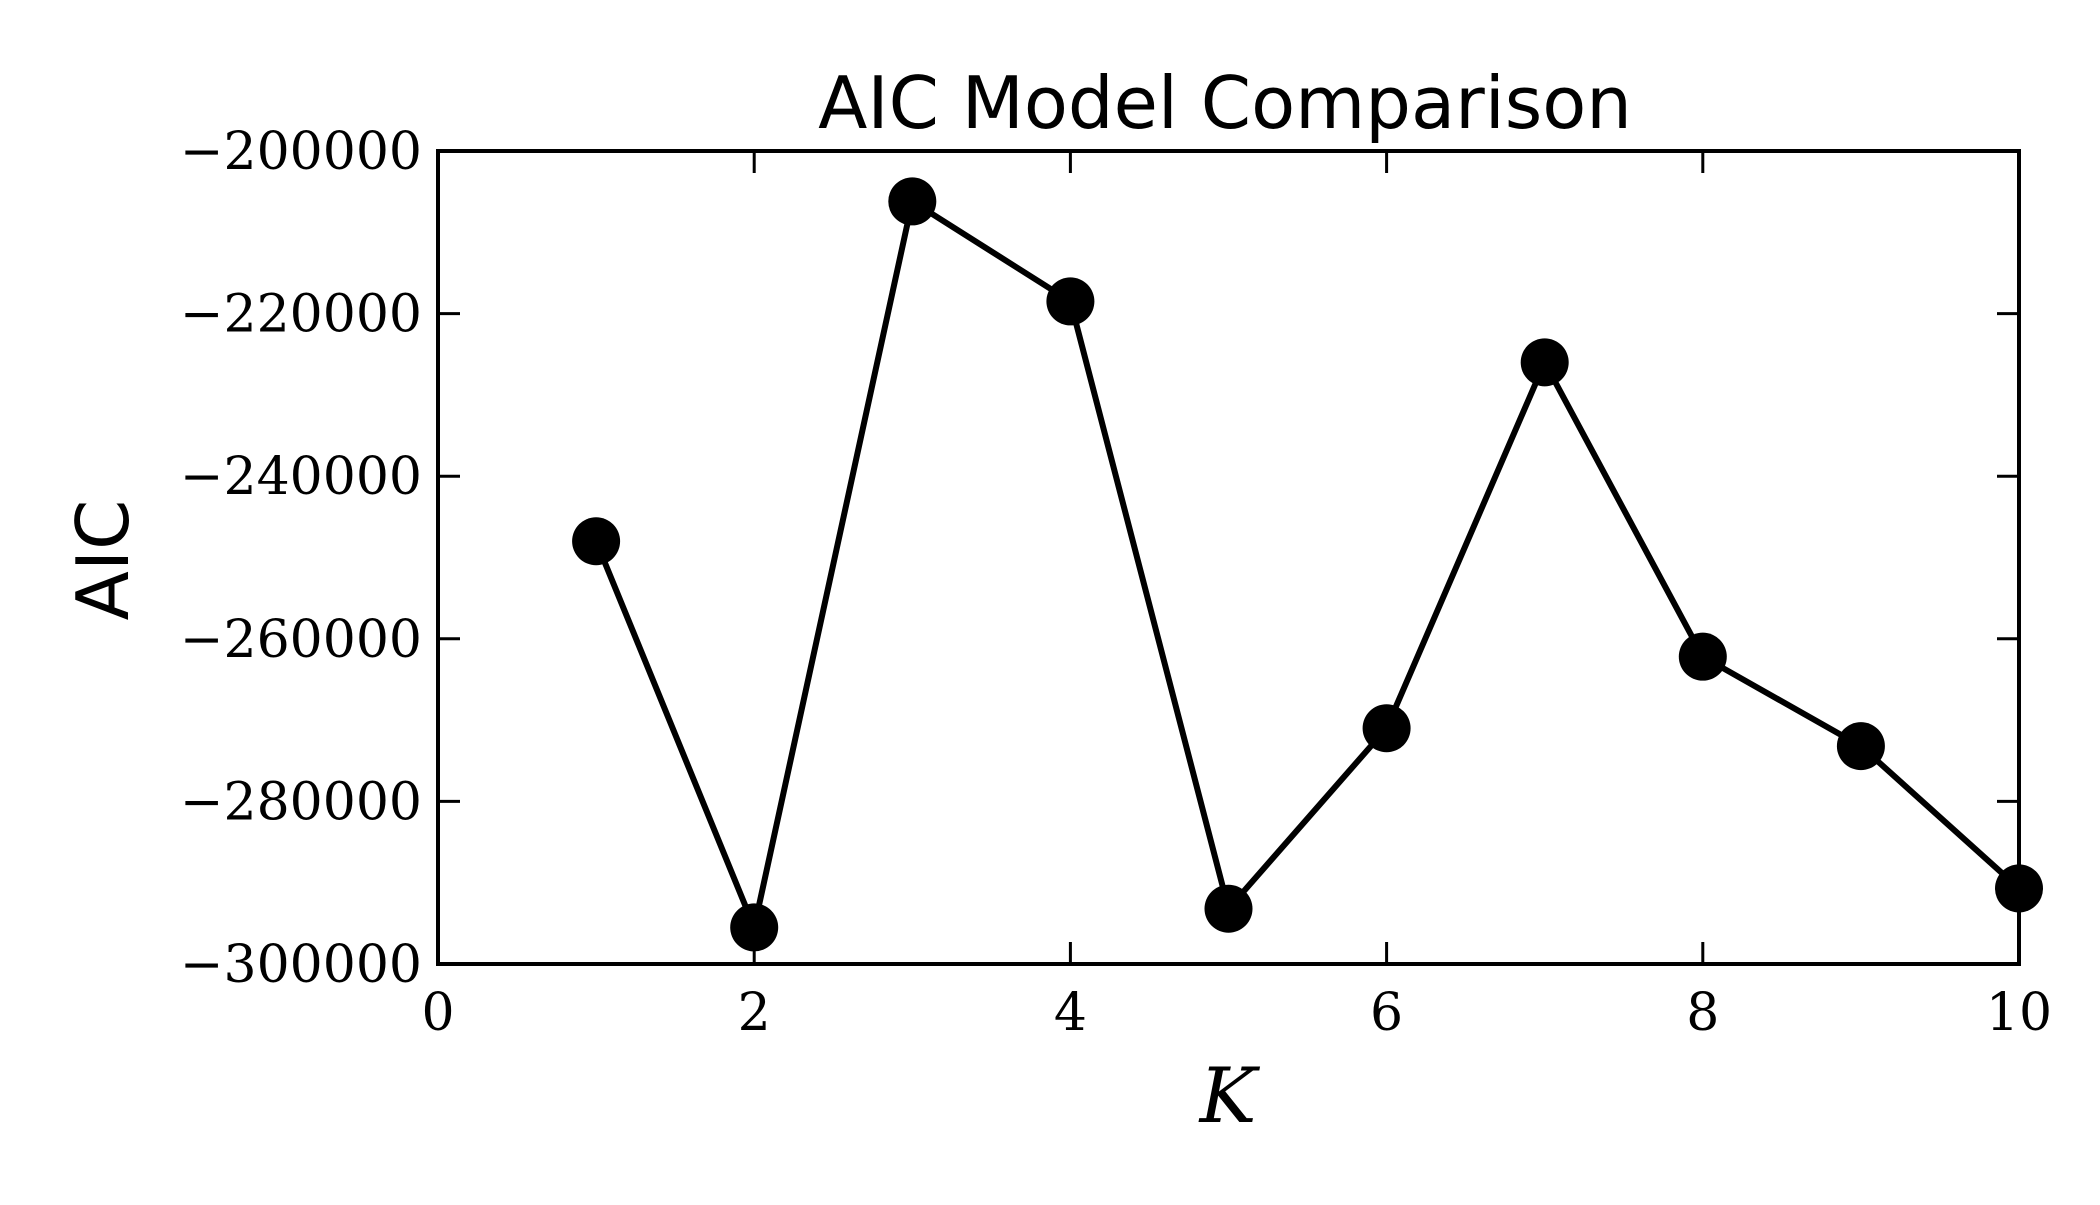 Image resolution: width=2100 pixels, height=1205 pixels. What do you see at coordinates (1386, 1013) in the screenshot?
I see `x-tick-label: 6` at bounding box center [1386, 1013].